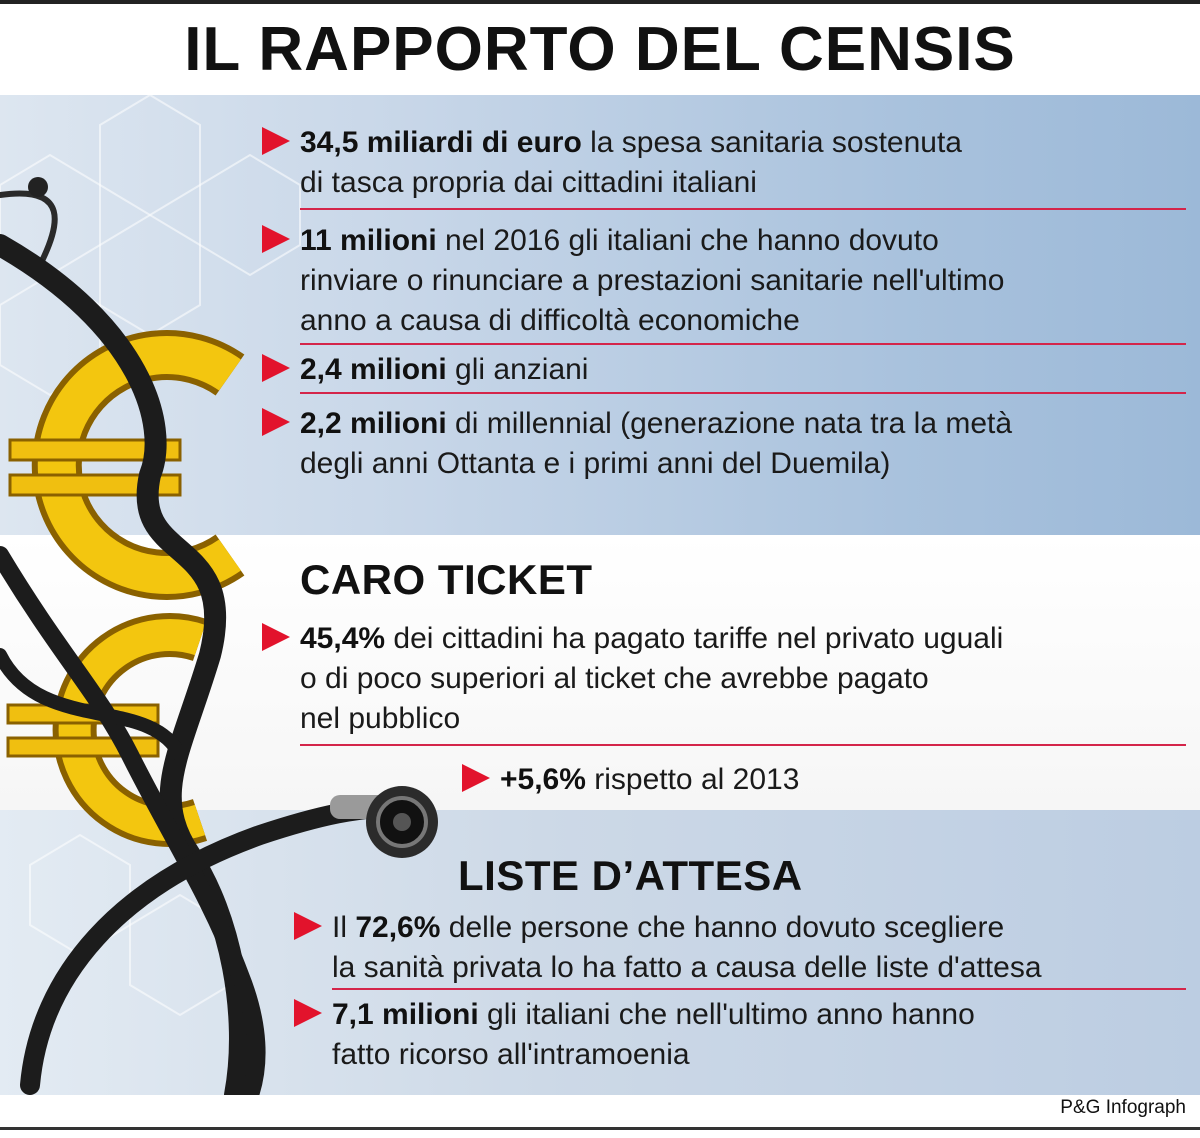  What do you see at coordinates (373, 369) in the screenshot?
I see `stat-value: 2,4 milioni` at bounding box center [373, 369].